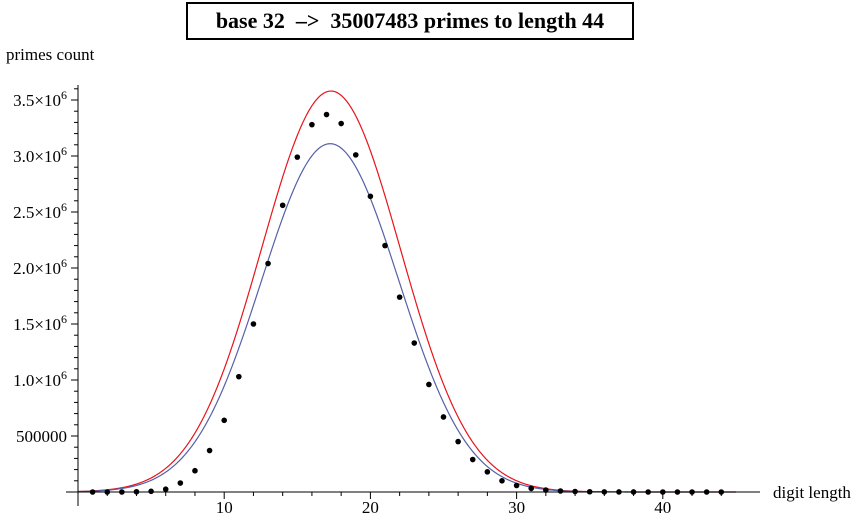 Image resolution: width=867 pixels, height=519 pixels. I want to click on chart-title: base 32 –> 35007483 primes to length 44, so click(410, 21).